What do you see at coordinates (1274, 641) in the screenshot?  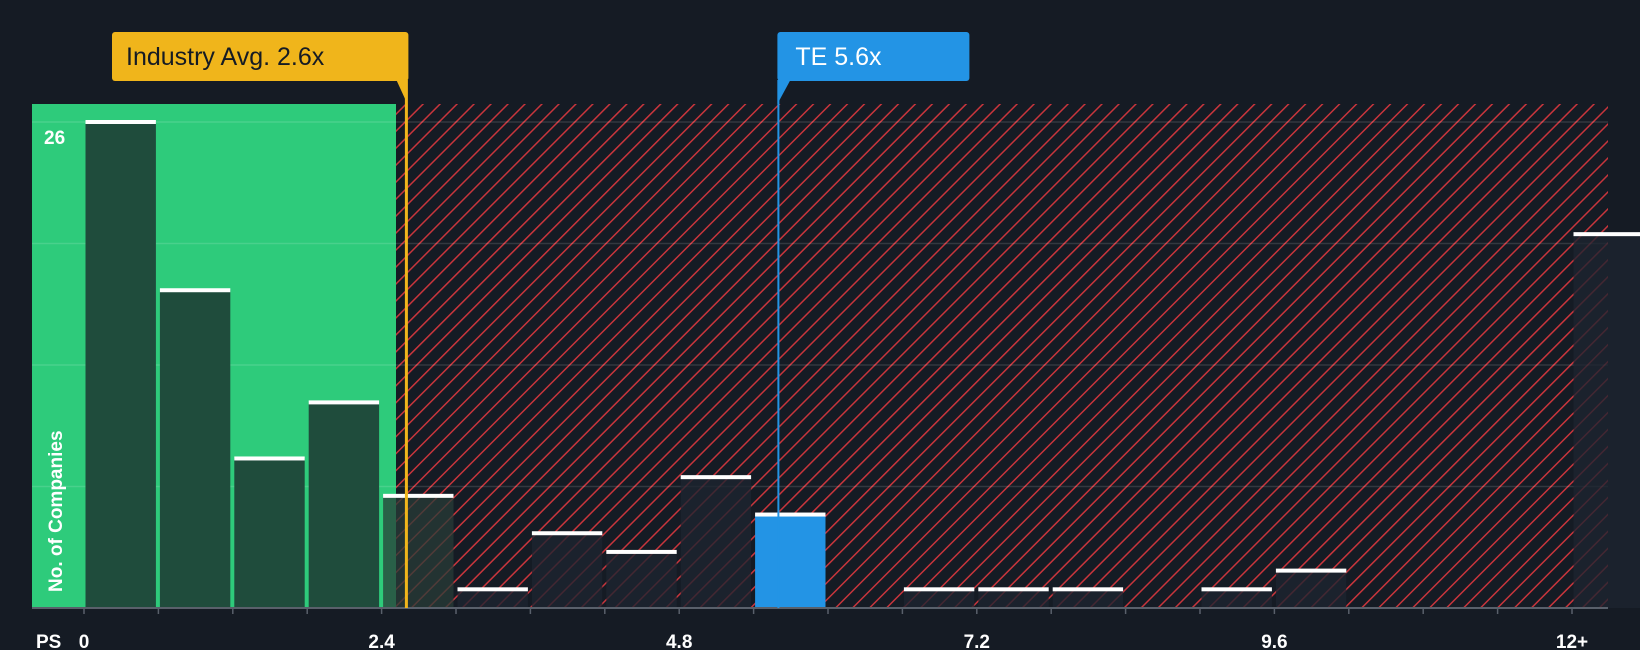 I see `x-tick-label: 9.6` at bounding box center [1274, 641].